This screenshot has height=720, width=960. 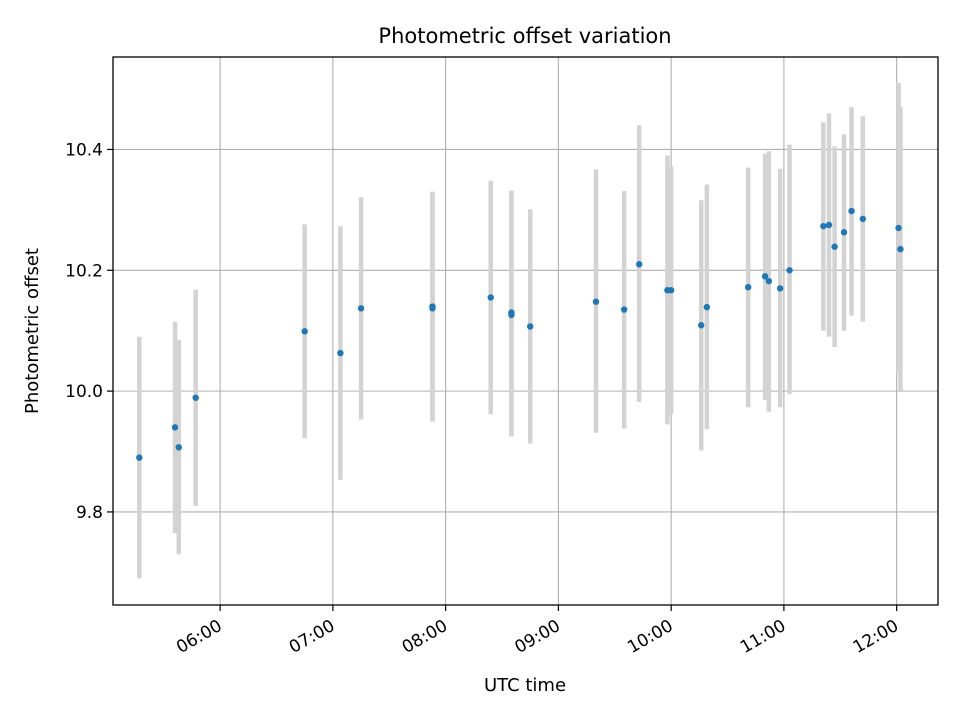 I want to click on y-axis-ticks: 9.8 10.0 10.2 10.4, so click(x=89, y=331).